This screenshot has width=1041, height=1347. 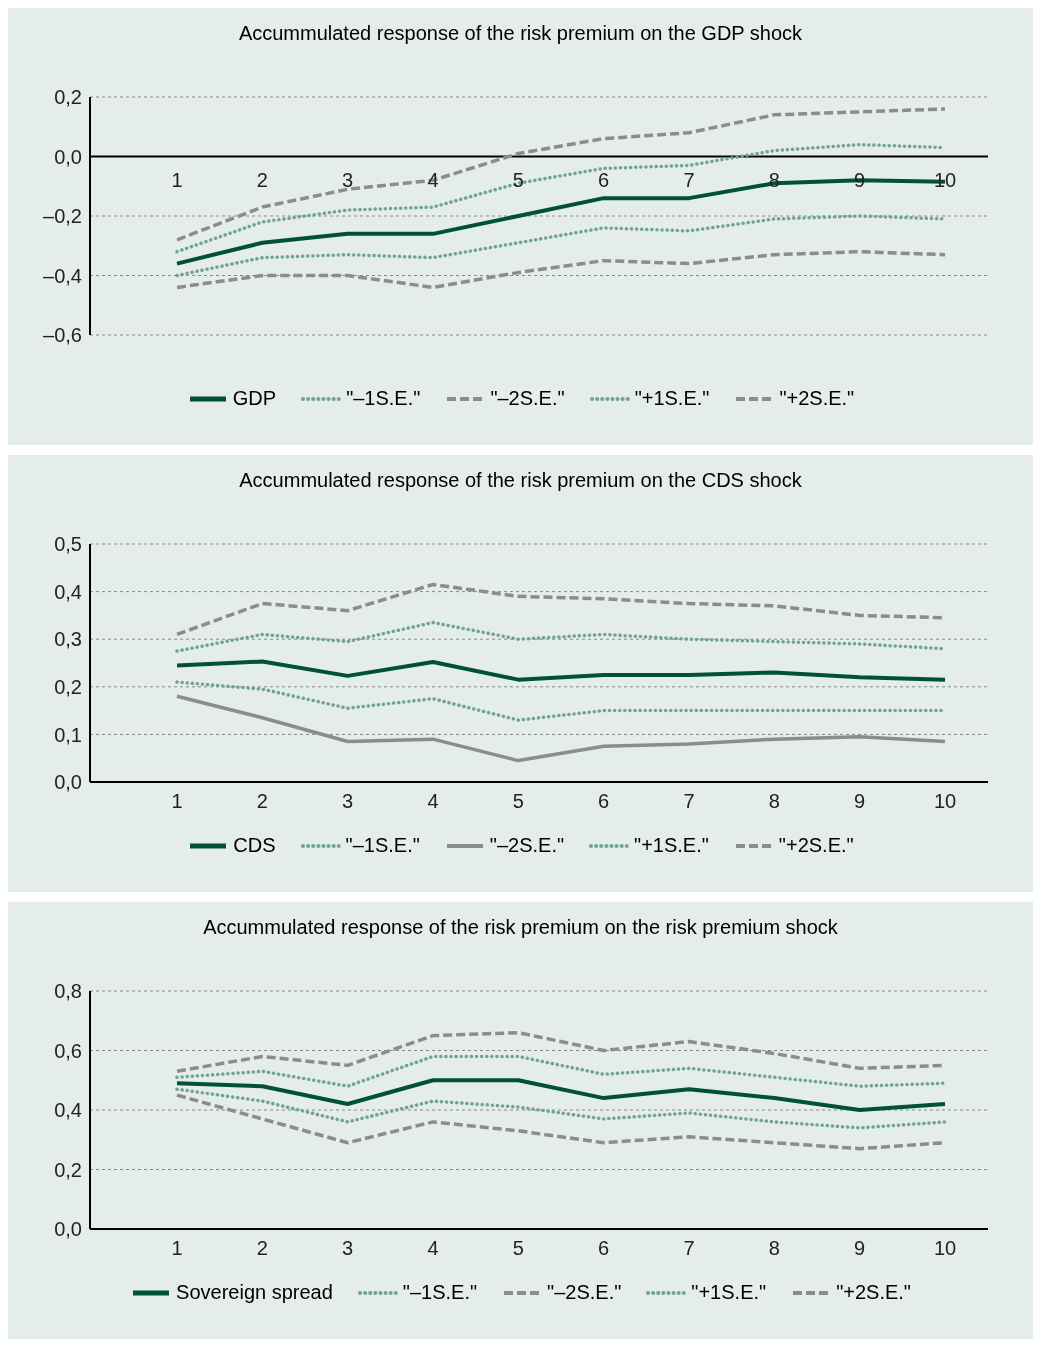 I want to click on y-tick-label: –0,6, so click(x=62, y=335).